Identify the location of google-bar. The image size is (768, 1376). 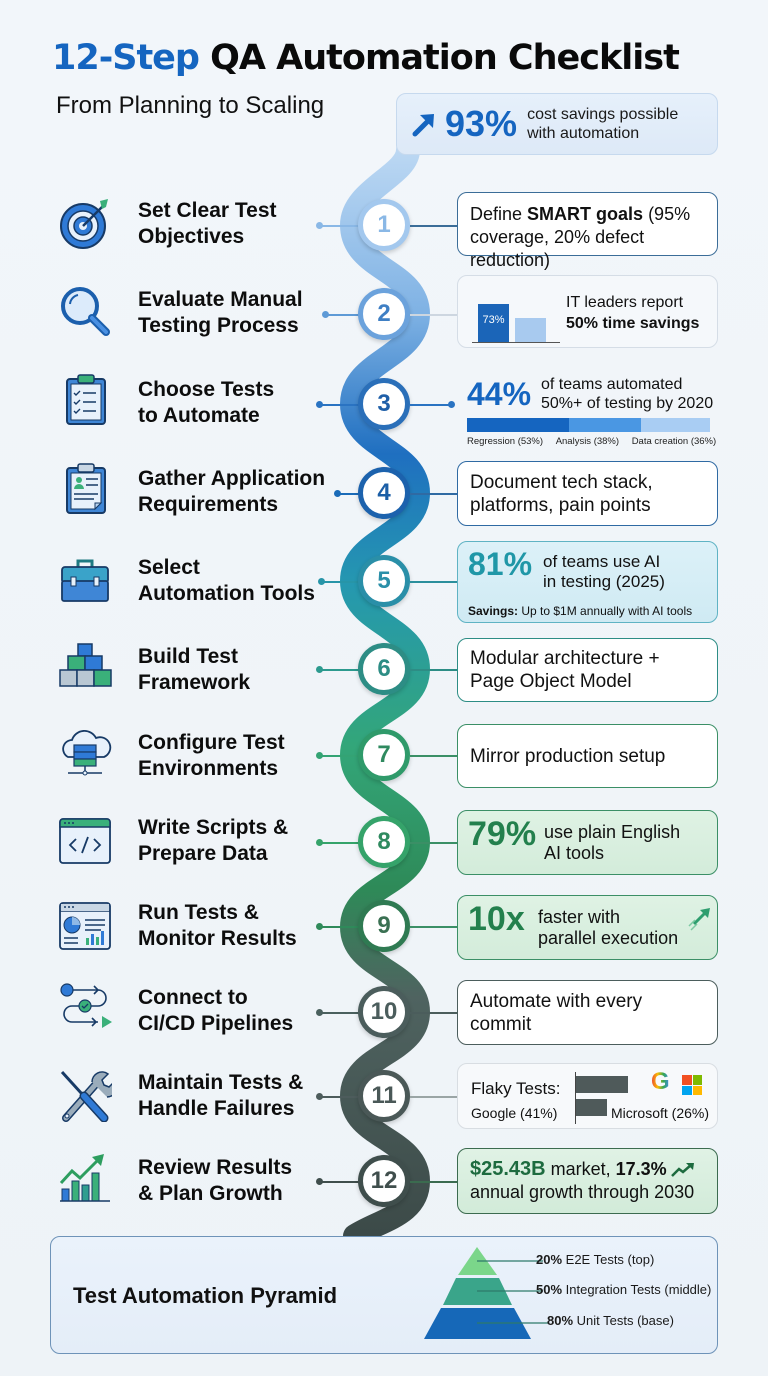
(602, 1084).